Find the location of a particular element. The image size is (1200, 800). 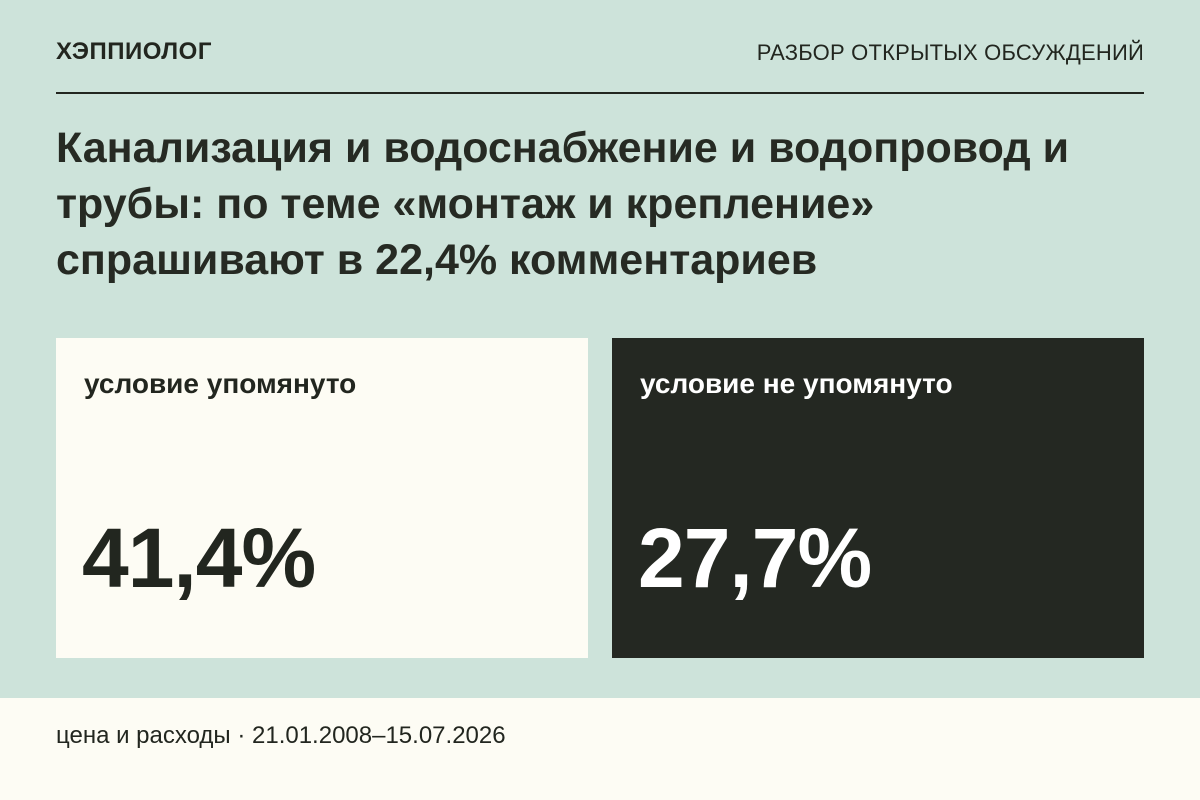

stat-card-value: 41,4% is located at coordinates (199, 558).